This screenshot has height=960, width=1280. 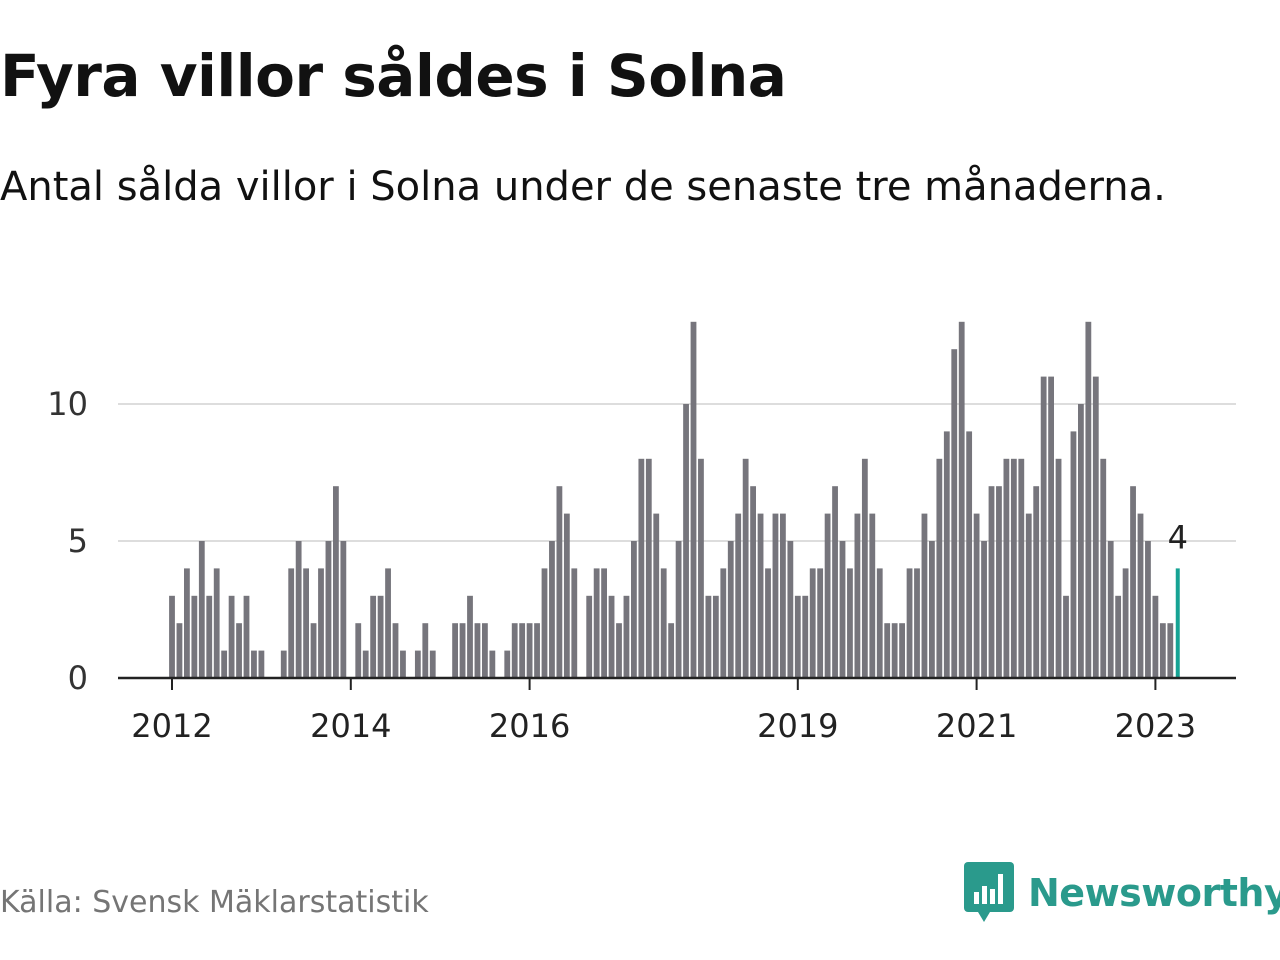 I want to click on x-axis, so click(x=677, y=683).